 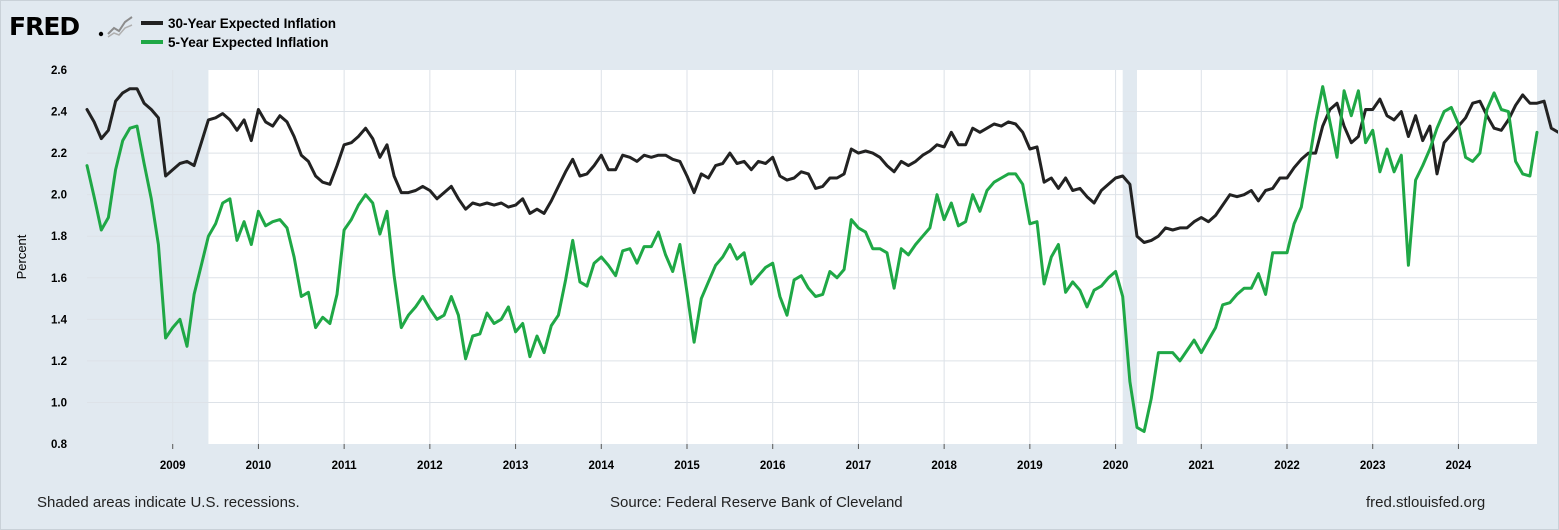 What do you see at coordinates (59, 445) in the screenshot?
I see `y-tick-label: 0.8` at bounding box center [59, 445].